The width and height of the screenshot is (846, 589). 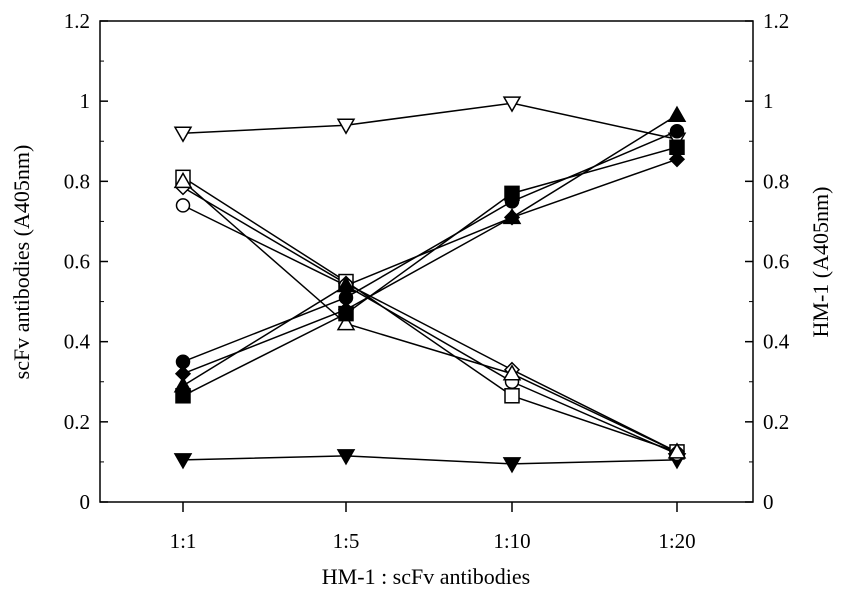 What do you see at coordinates (776, 342) in the screenshot?
I see `right-y-tick-label: 0.4` at bounding box center [776, 342].